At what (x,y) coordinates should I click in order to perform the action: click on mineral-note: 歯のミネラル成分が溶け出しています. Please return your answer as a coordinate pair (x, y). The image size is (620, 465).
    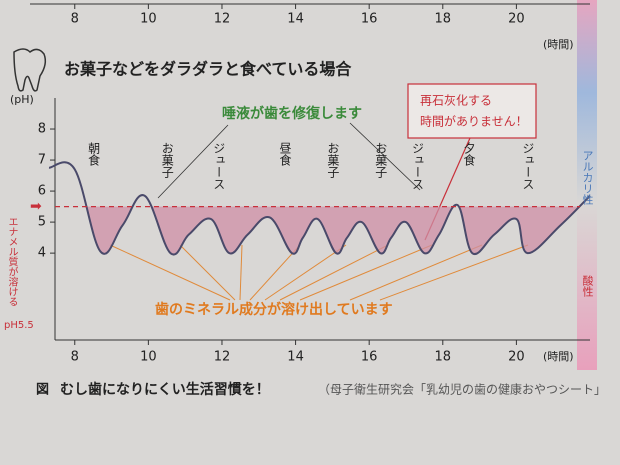
    Looking at the image, I should click on (274, 309).